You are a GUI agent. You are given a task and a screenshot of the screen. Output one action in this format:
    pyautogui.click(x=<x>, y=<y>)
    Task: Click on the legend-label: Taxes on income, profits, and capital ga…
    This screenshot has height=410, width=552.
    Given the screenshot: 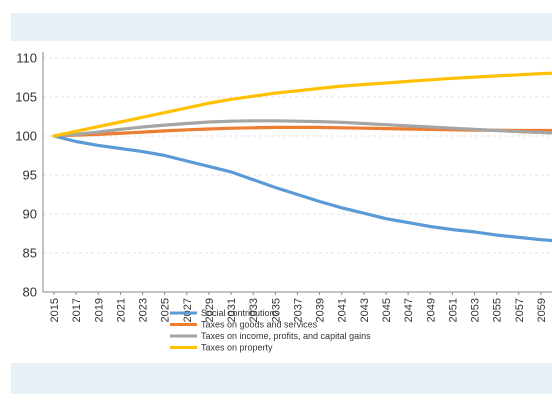 What is the action you would take?
    pyautogui.click(x=286, y=336)
    